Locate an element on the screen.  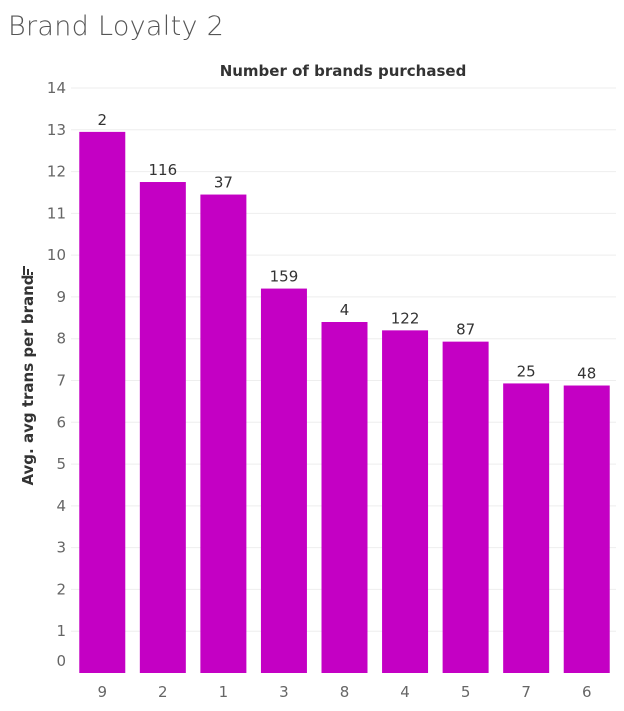
y-tick-label: 12 is located at coordinates (56, 172).